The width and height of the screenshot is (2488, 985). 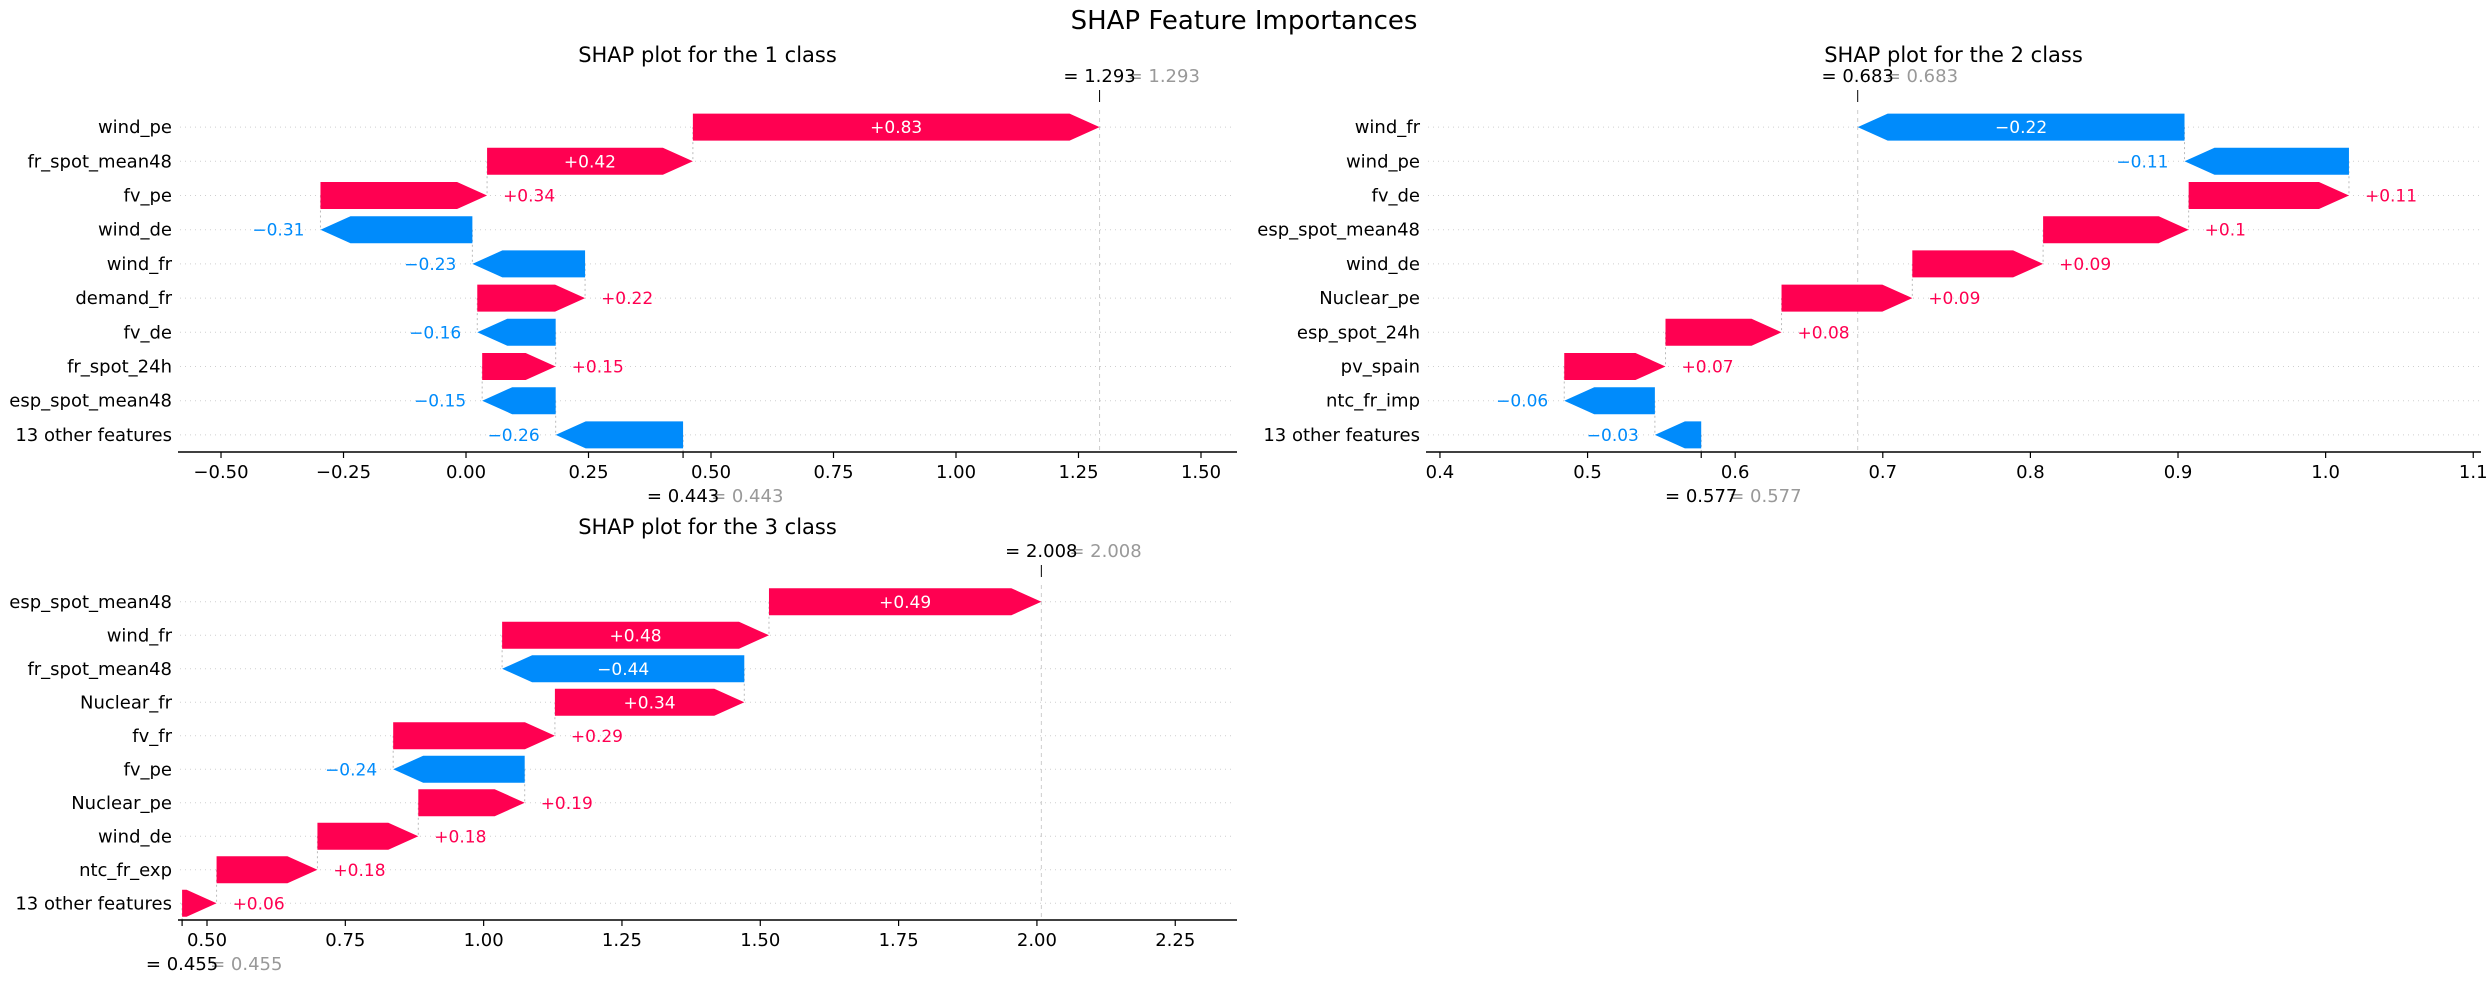 What do you see at coordinates (707, 55) in the screenshot?
I see `subplot-title: SHAP plot for the 1 class` at bounding box center [707, 55].